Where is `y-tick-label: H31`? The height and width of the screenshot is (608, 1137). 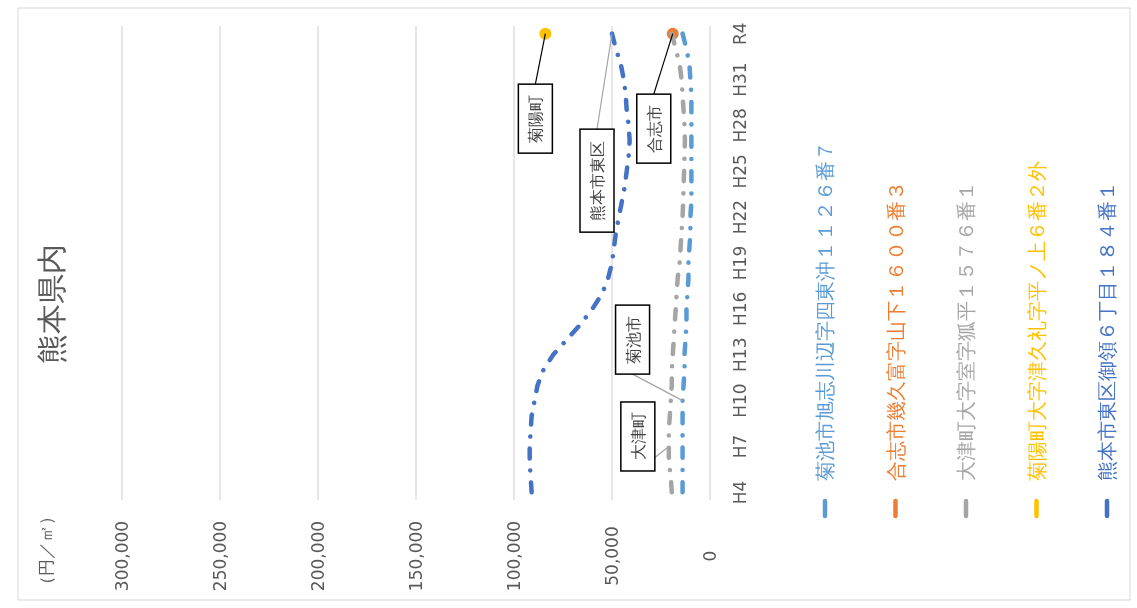
y-tick-label: H31 is located at coordinates (740, 79).